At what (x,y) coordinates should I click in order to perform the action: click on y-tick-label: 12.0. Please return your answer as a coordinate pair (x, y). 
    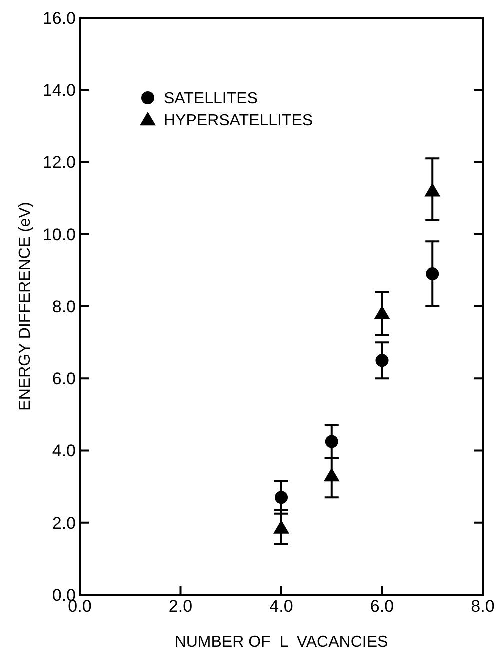
    Looking at the image, I should click on (59, 162).